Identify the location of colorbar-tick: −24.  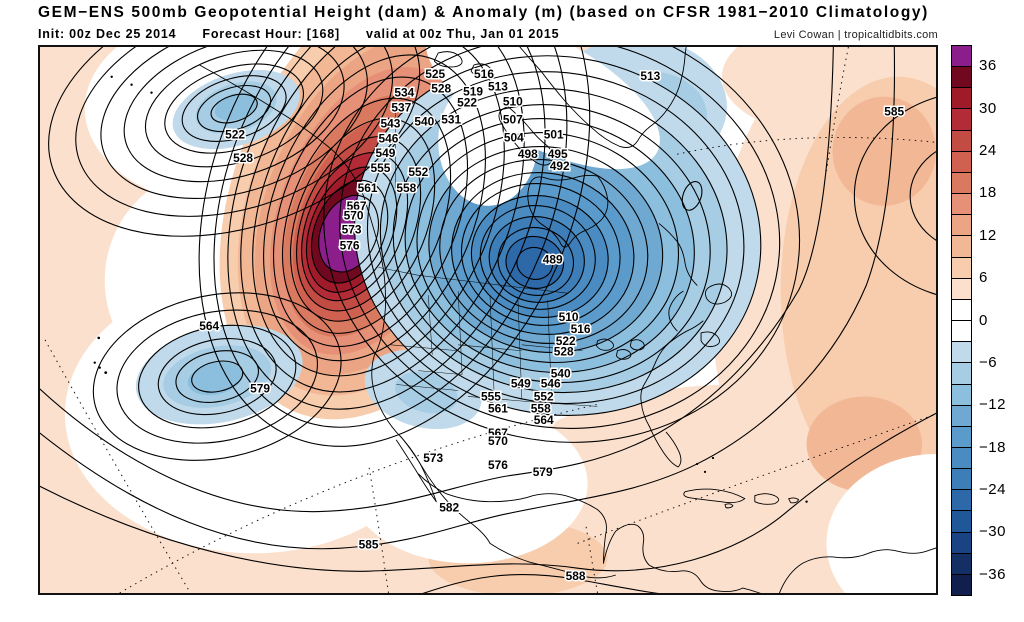
(992, 490).